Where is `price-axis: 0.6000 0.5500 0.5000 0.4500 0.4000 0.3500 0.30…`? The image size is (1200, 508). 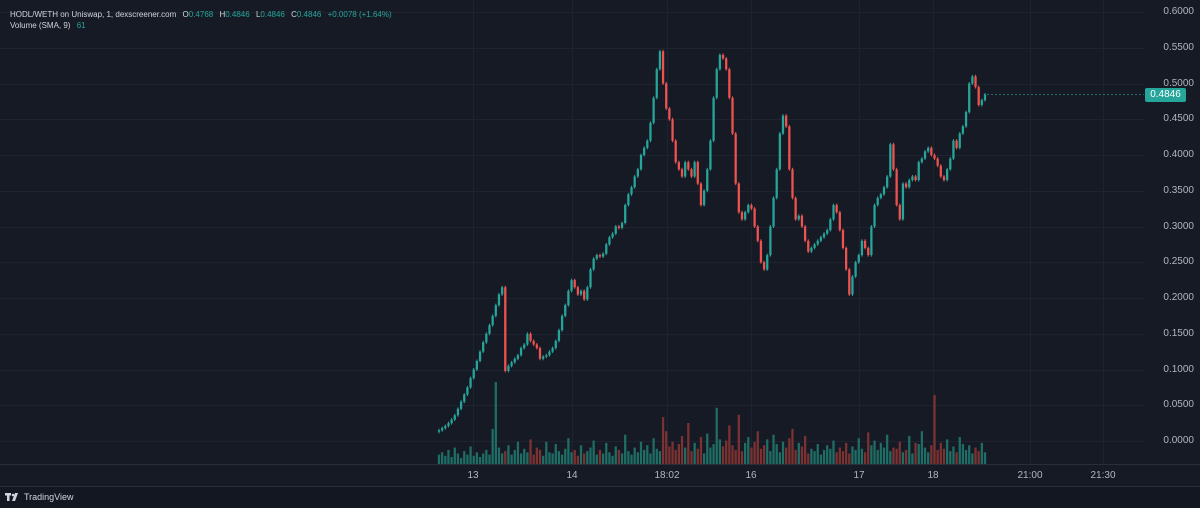
price-axis: 0.6000 0.5500 0.5000 0.4500 0.4000 0.3500 0.30… is located at coordinates (1172, 232).